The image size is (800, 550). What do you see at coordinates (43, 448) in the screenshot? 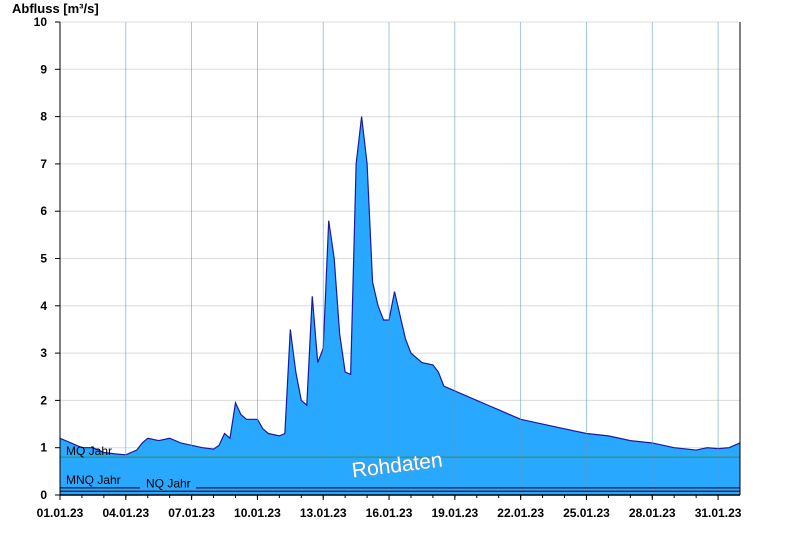
I see `y-tick-label: 1` at bounding box center [43, 448].